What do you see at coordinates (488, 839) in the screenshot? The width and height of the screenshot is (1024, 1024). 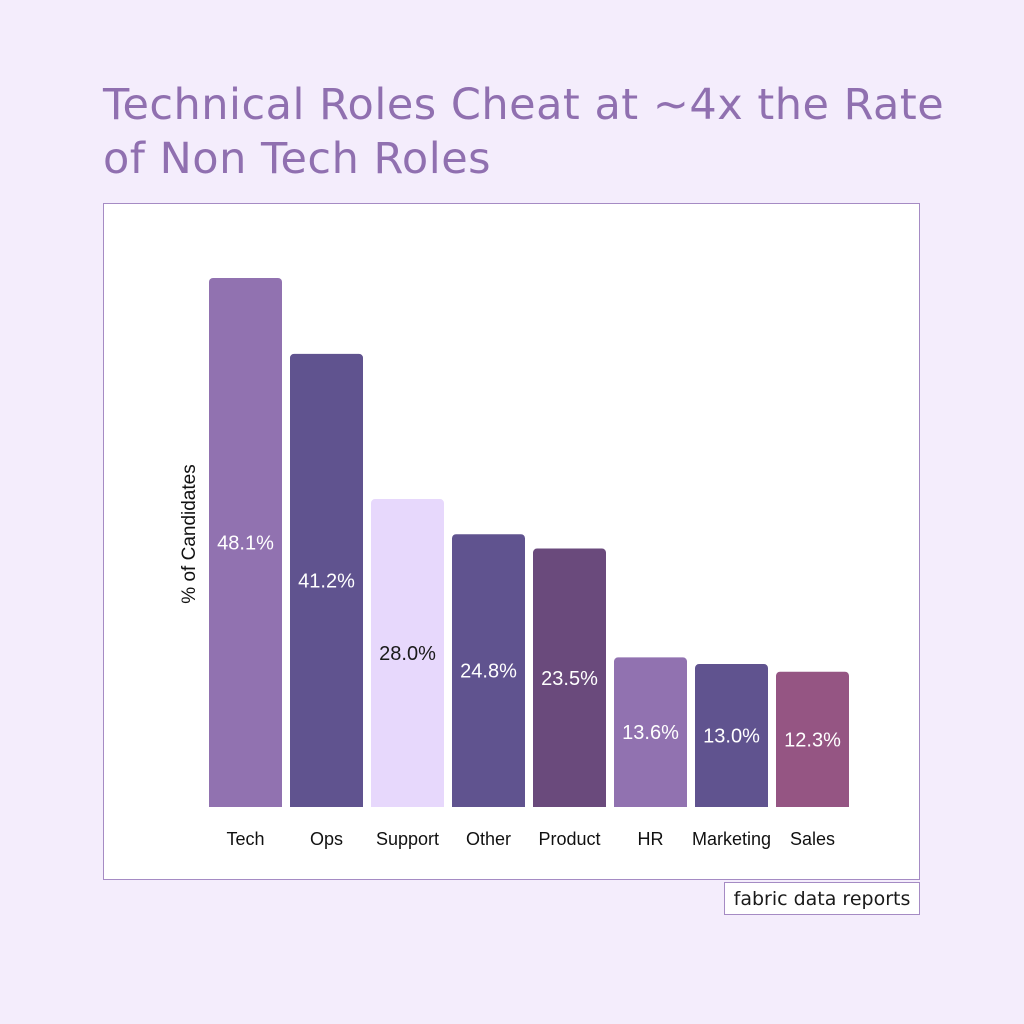 I see `x-tick-label: Other` at bounding box center [488, 839].